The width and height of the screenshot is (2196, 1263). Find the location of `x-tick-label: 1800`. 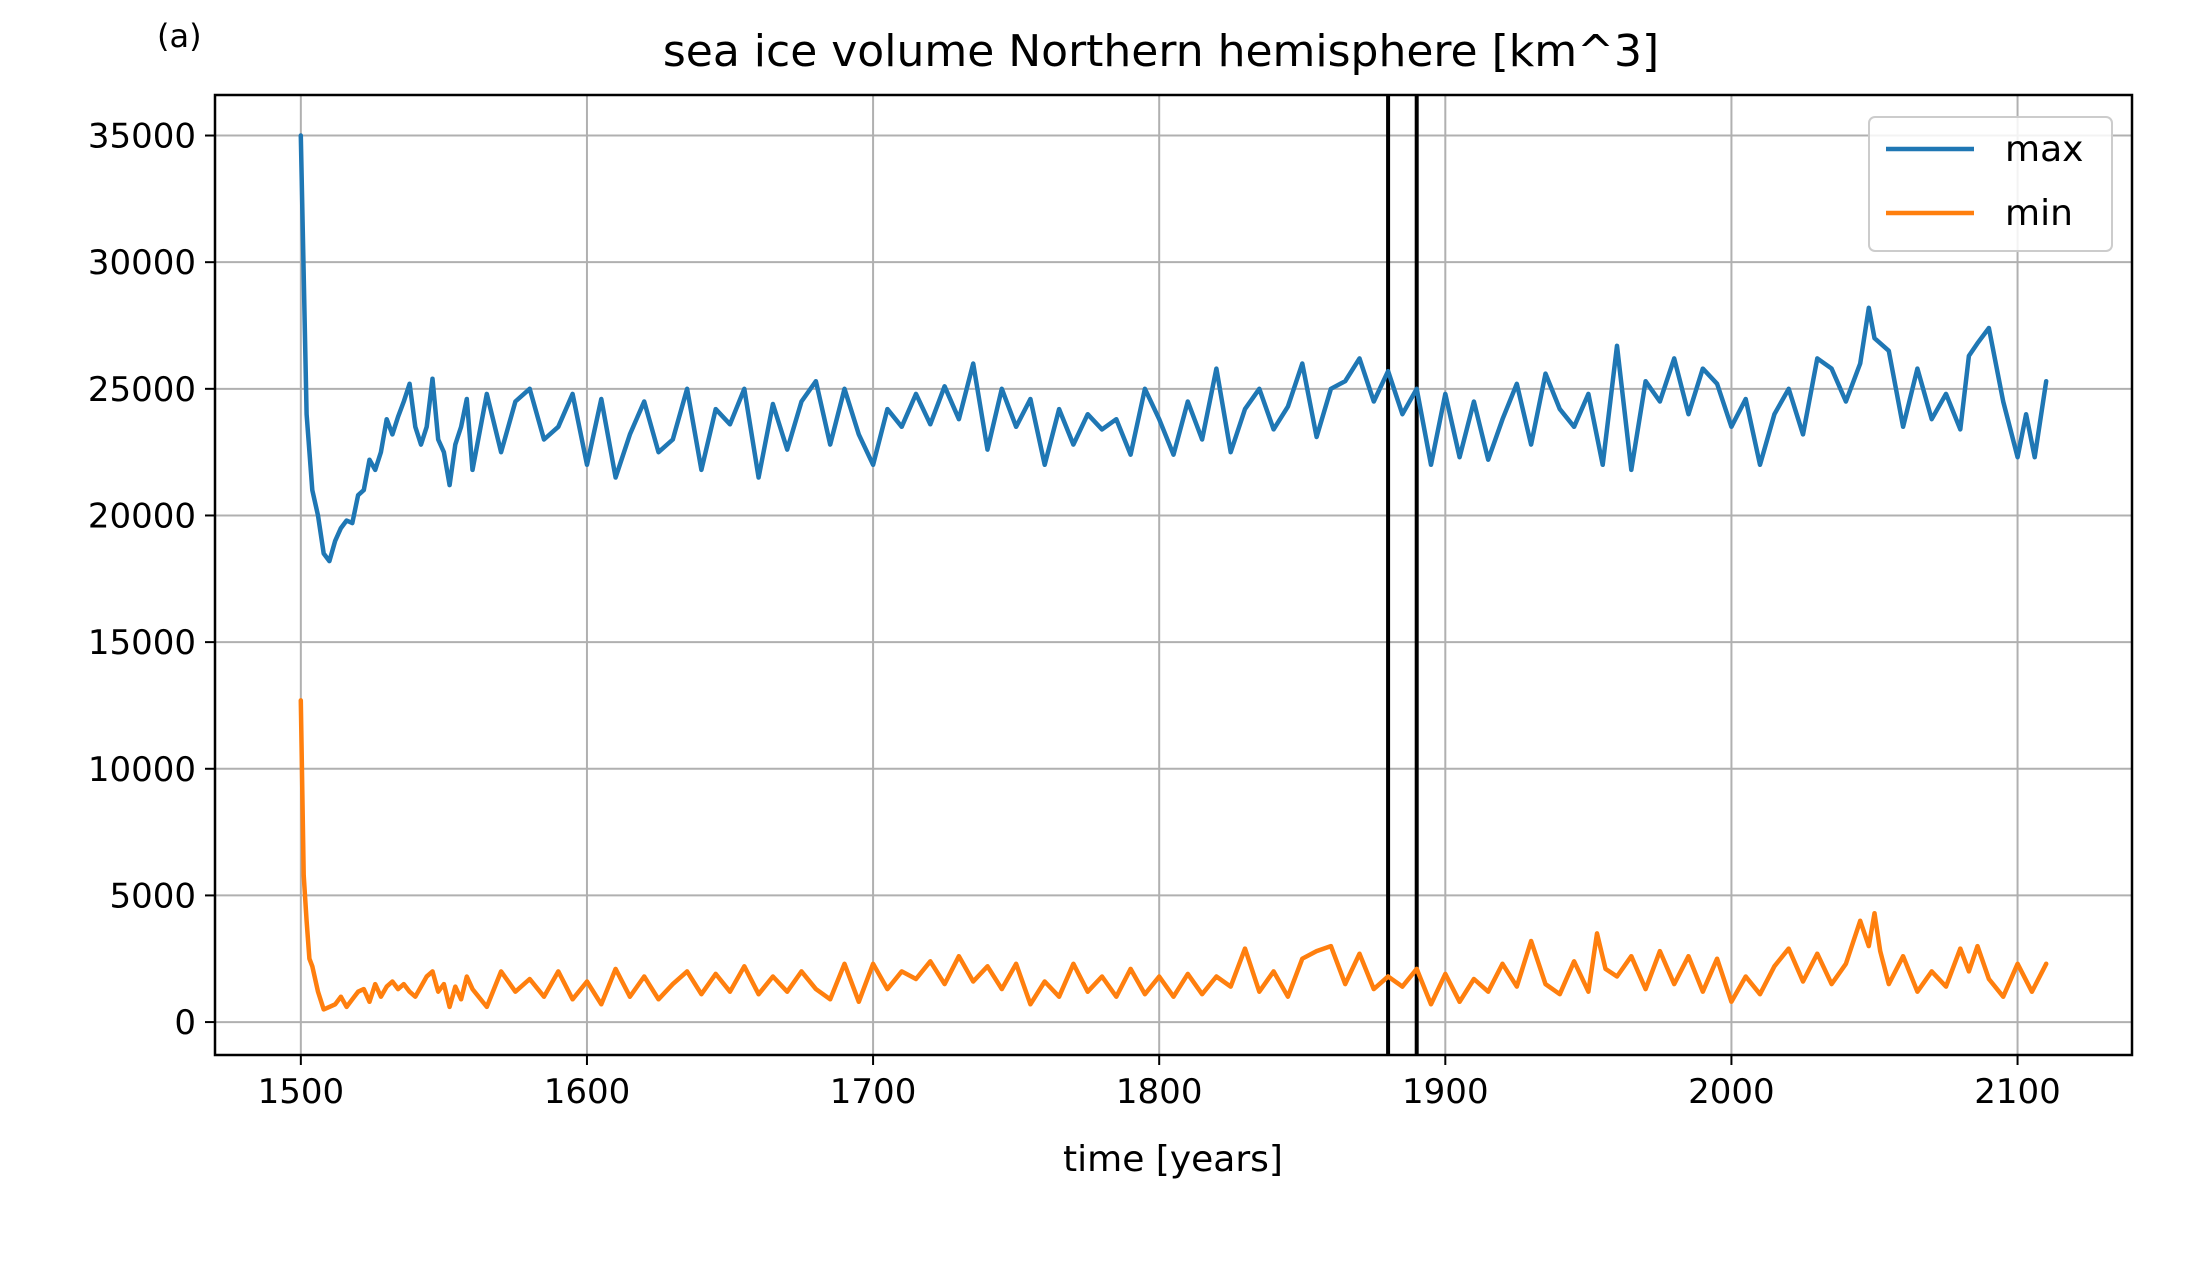

x-tick-label: 1800 is located at coordinates (1159, 1092).